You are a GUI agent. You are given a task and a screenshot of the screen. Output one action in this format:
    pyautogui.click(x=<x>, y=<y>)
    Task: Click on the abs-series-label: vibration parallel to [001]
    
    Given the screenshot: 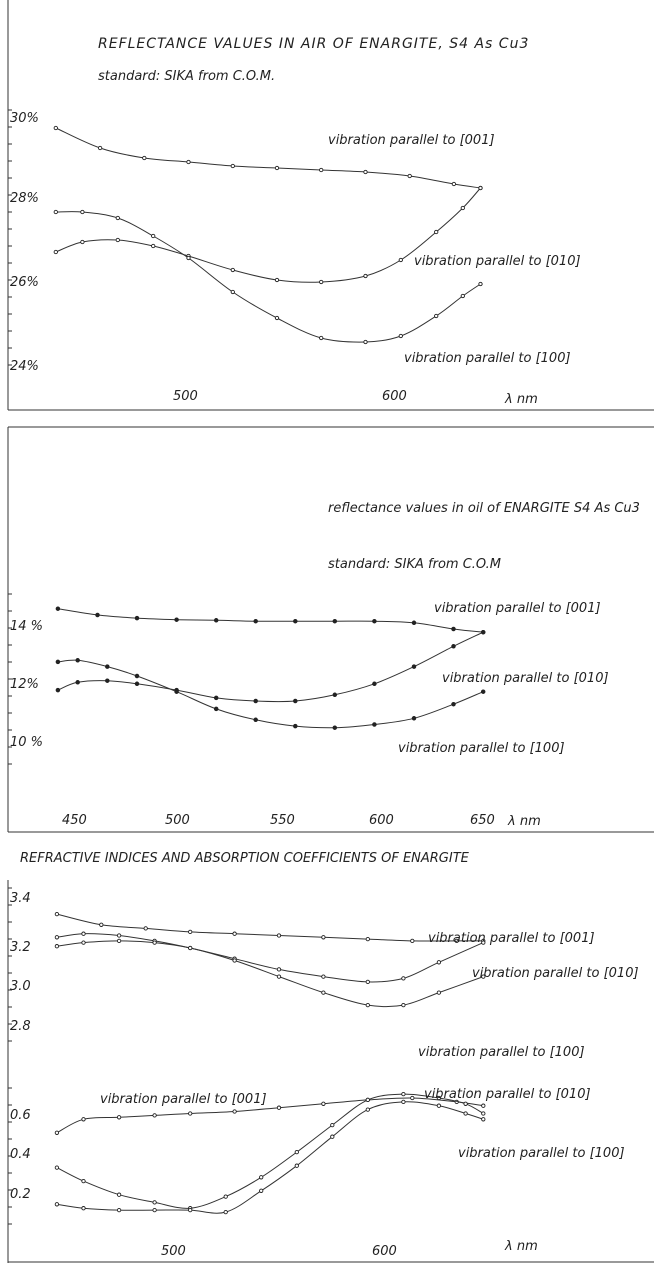 What is the action you would take?
    pyautogui.click(x=183, y=1099)
    